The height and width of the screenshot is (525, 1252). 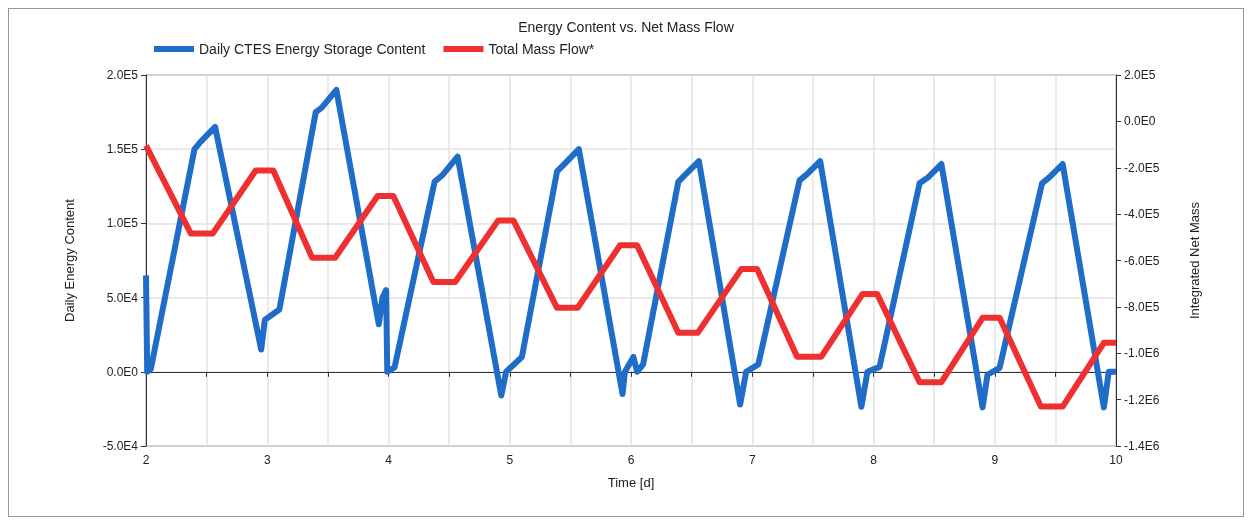 I want to click on y2-tick-label: 2.0E5, so click(x=1140, y=75).